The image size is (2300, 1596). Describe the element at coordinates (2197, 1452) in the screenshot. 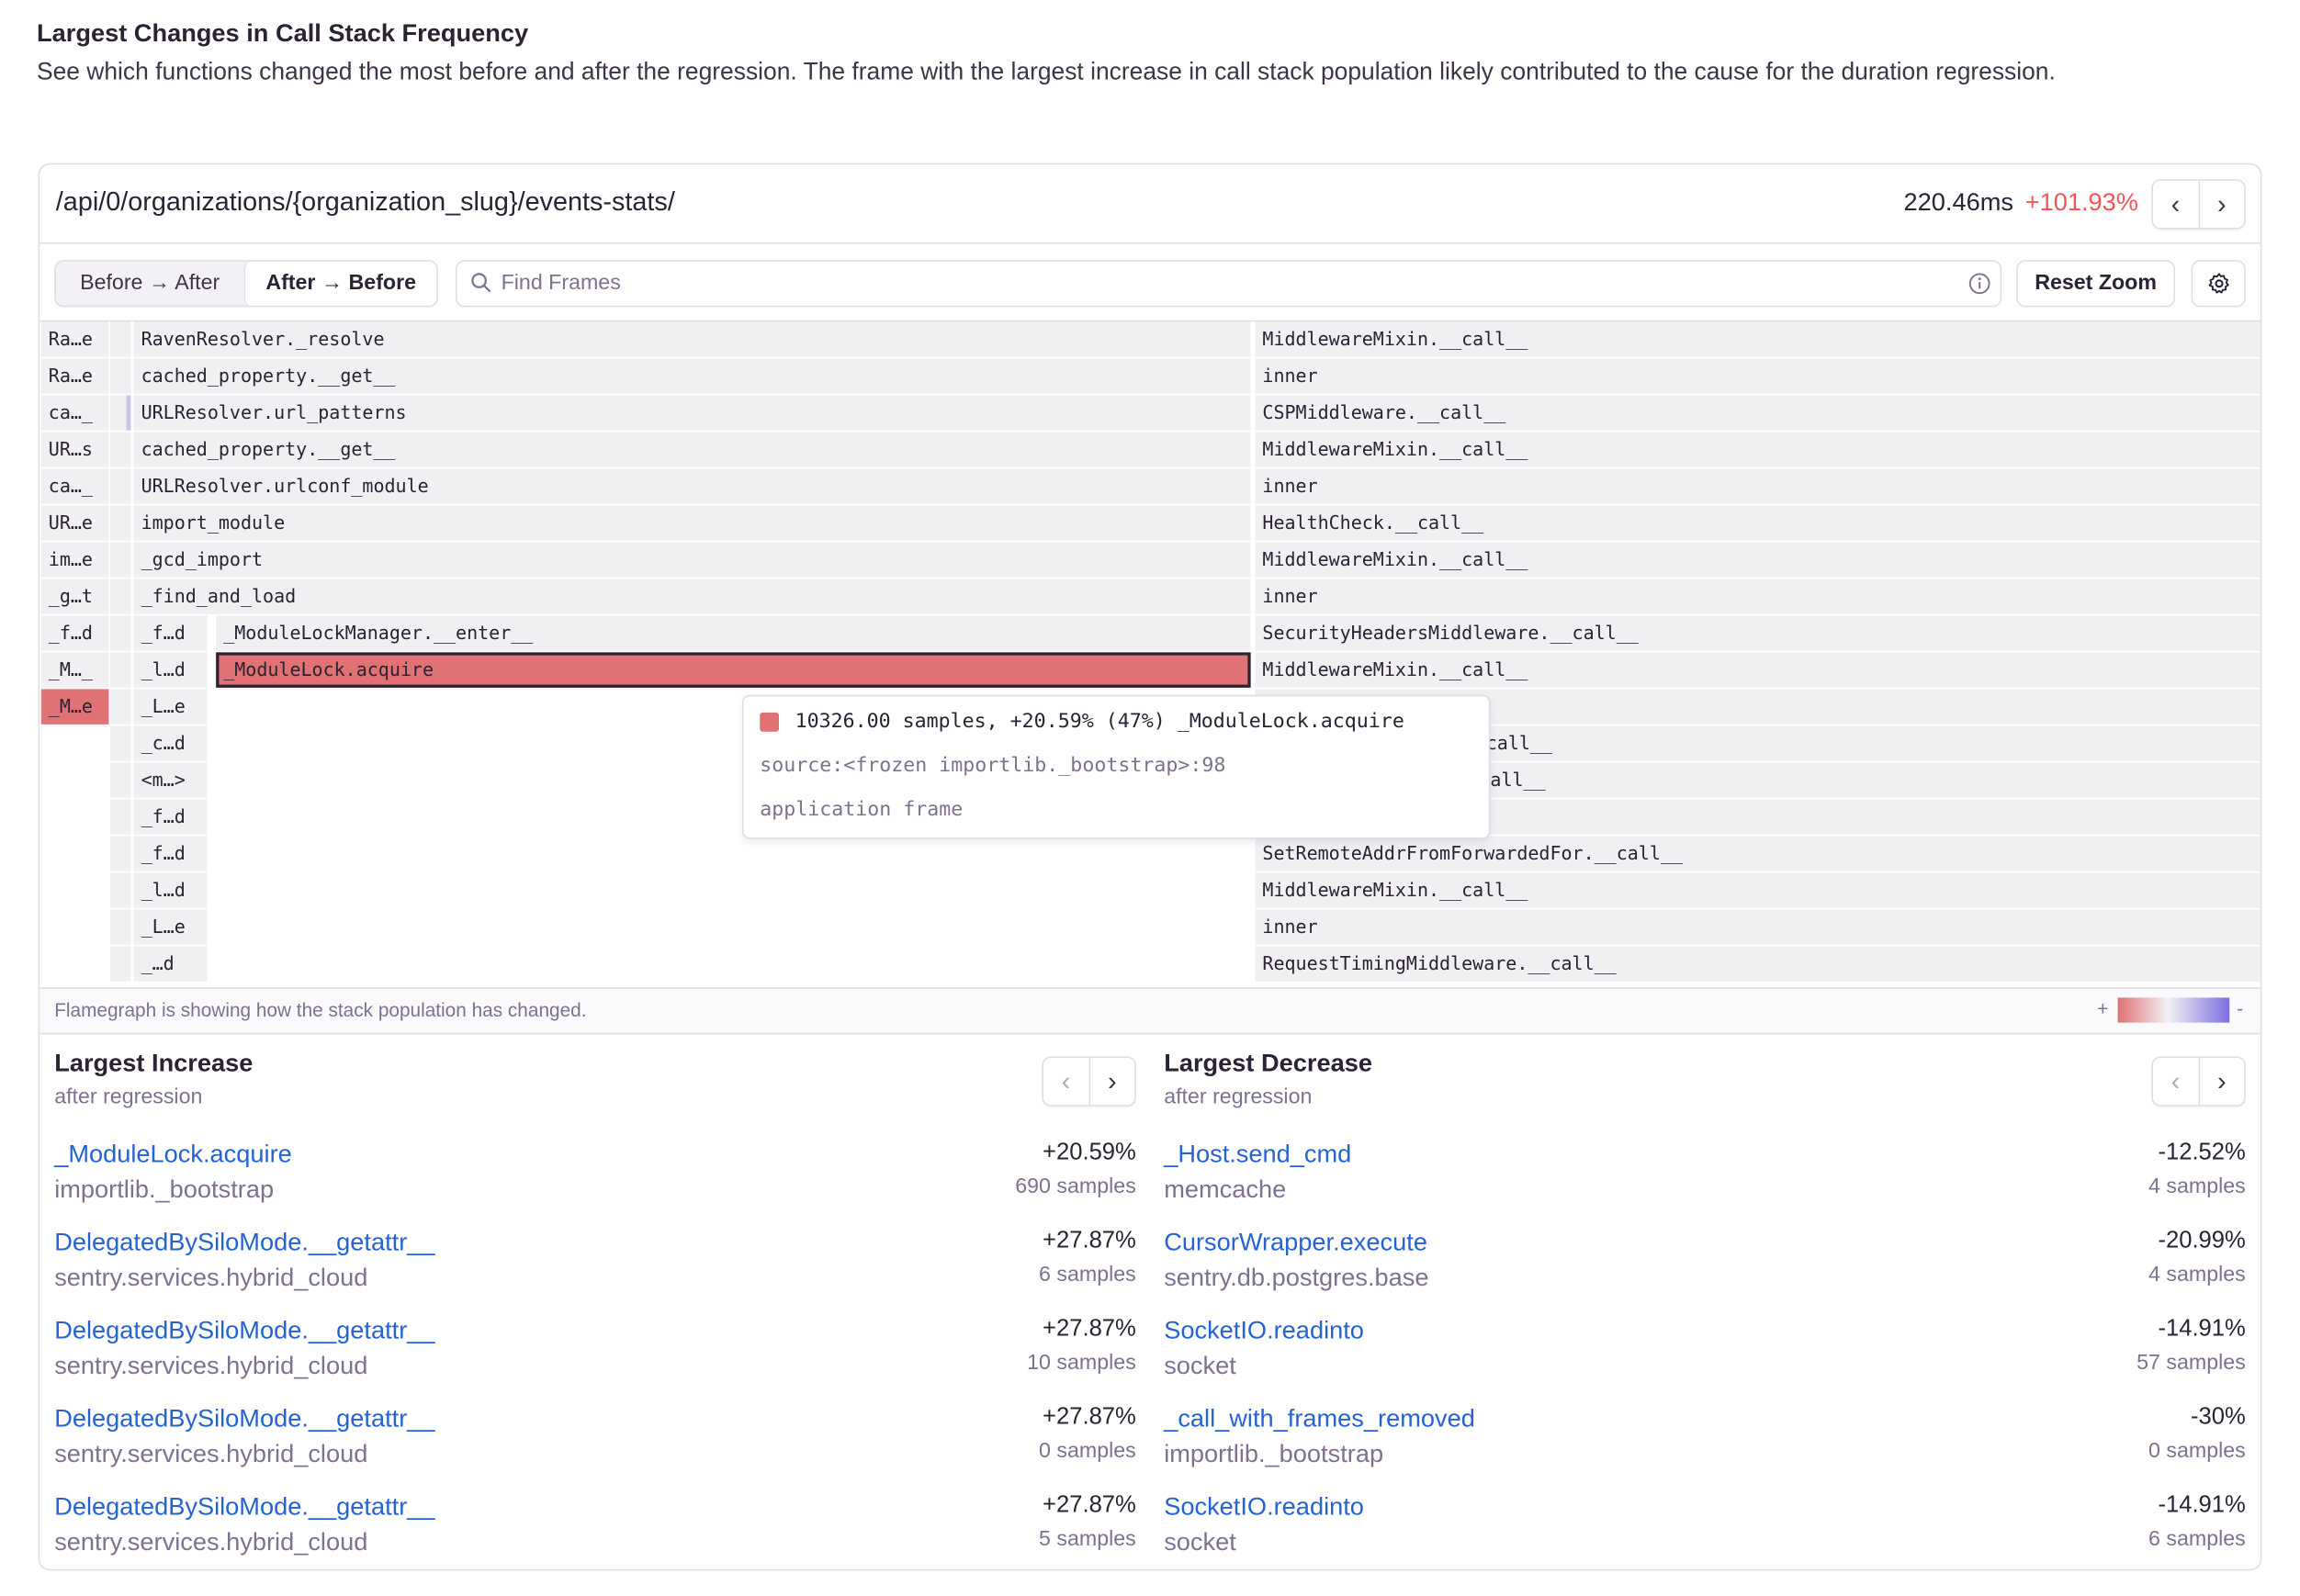

I see `sample-count: 0 samples` at that location.